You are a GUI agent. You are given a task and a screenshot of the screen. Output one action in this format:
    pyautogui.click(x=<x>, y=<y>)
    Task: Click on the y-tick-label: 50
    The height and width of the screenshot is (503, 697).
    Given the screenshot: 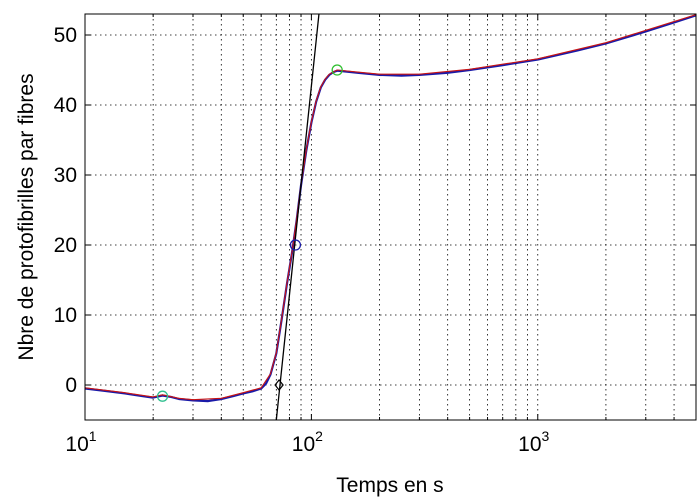 What is the action you would take?
    pyautogui.click(x=65, y=35)
    